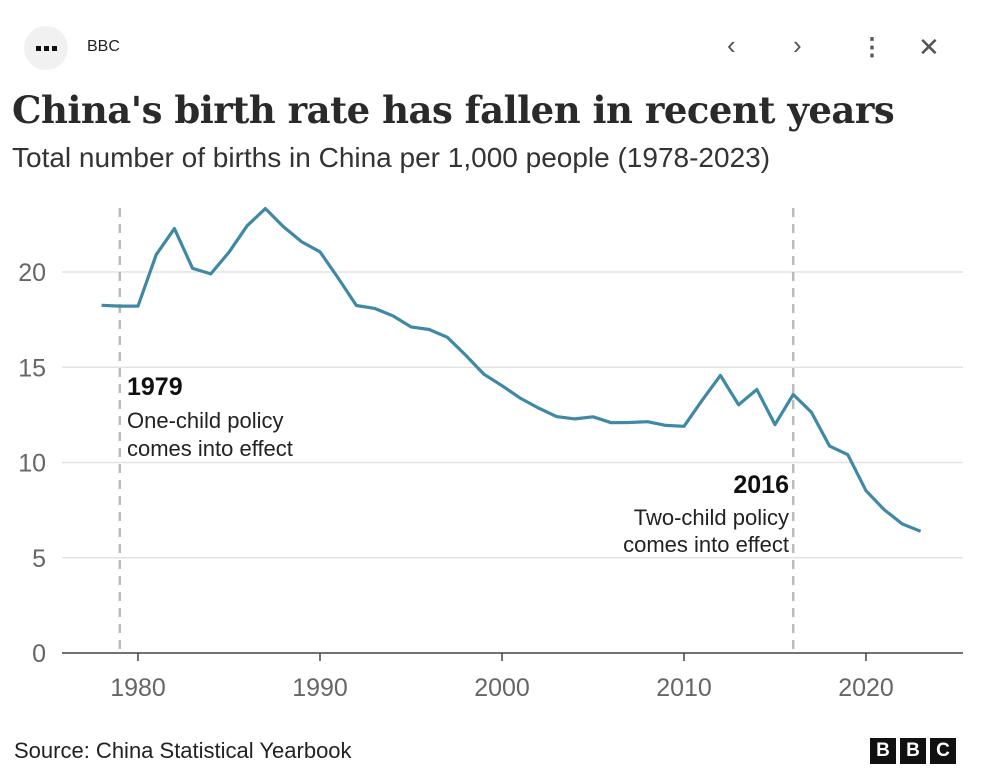 This screenshot has width=1000, height=782. What do you see at coordinates (32, 273) in the screenshot?
I see `y-tick-label: 20` at bounding box center [32, 273].